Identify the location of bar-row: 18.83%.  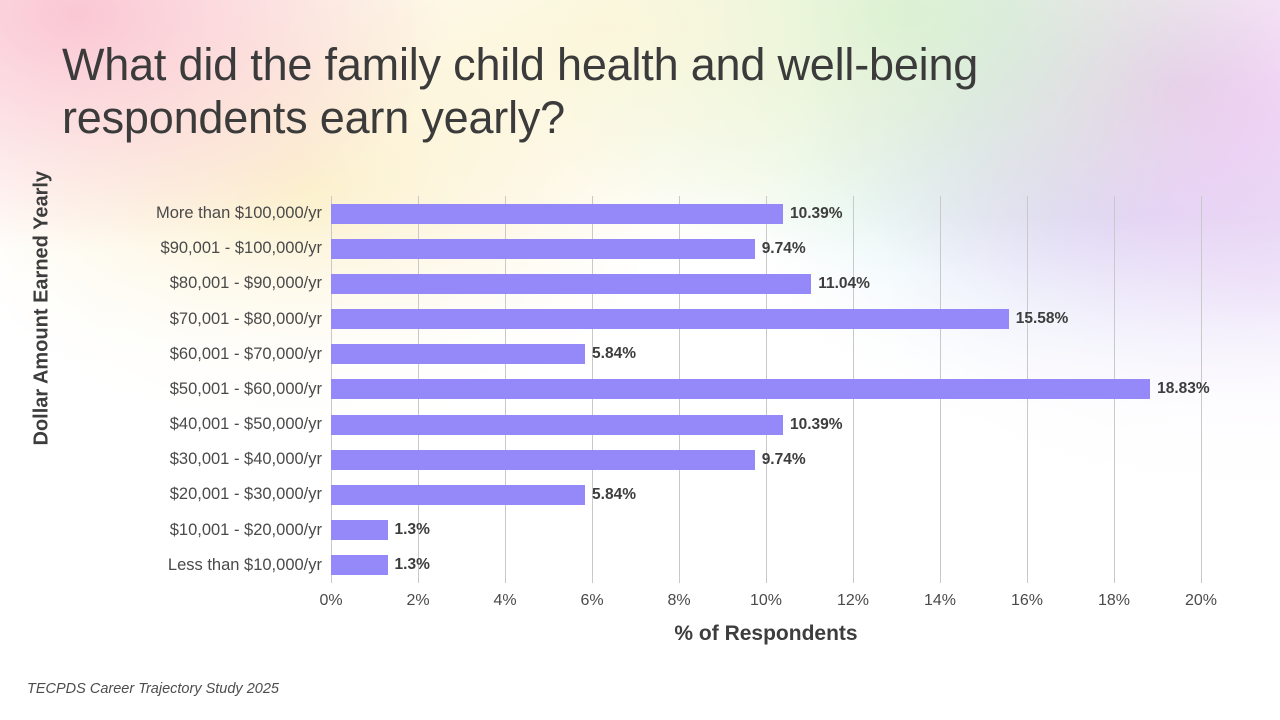
(770, 389).